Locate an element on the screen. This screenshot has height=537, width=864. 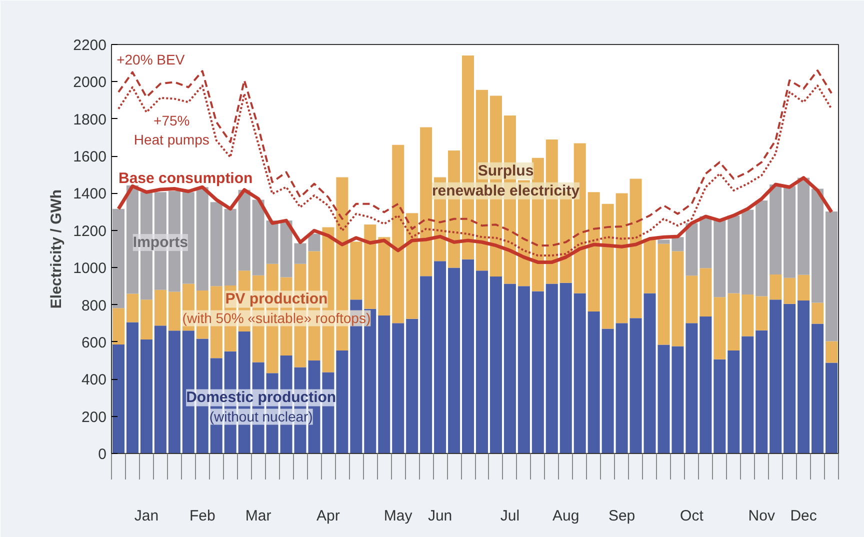
series-label: +75% Heat pumps is located at coordinates (172, 130).